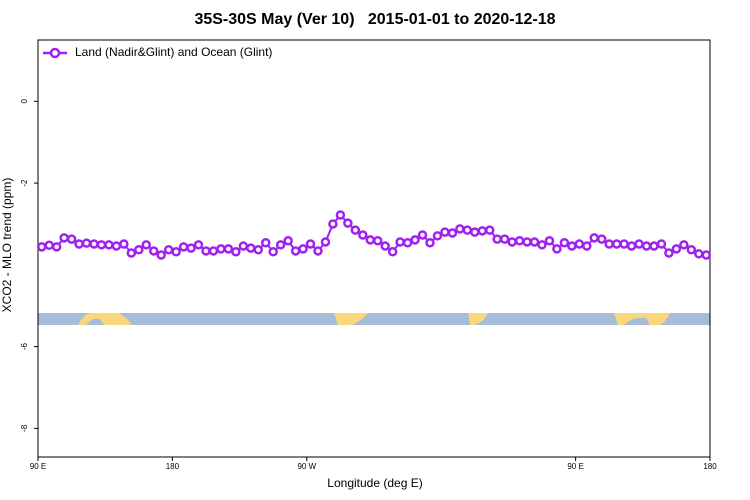 The width and height of the screenshot is (750, 500). What do you see at coordinates (374, 483) in the screenshot?
I see `x-axis-label: Longitude (deg E)` at bounding box center [374, 483].